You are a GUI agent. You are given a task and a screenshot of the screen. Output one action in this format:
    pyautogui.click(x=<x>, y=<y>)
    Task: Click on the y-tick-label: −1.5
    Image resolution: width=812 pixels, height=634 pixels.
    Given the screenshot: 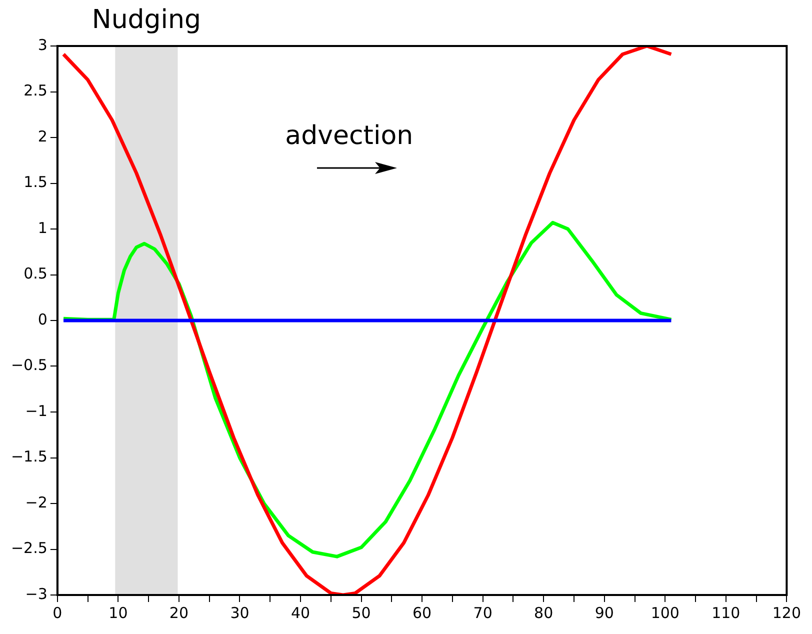 What is the action you would take?
    pyautogui.click(x=29, y=457)
    